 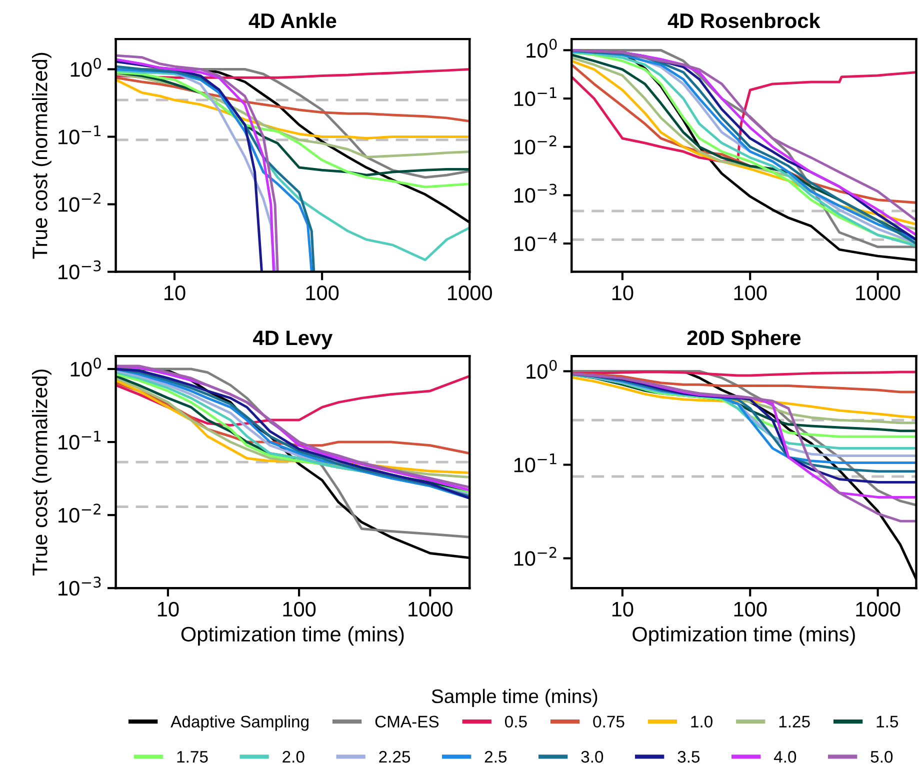 What do you see at coordinates (293, 340) in the screenshot?
I see `chart-title: 4D Levy` at bounding box center [293, 340].